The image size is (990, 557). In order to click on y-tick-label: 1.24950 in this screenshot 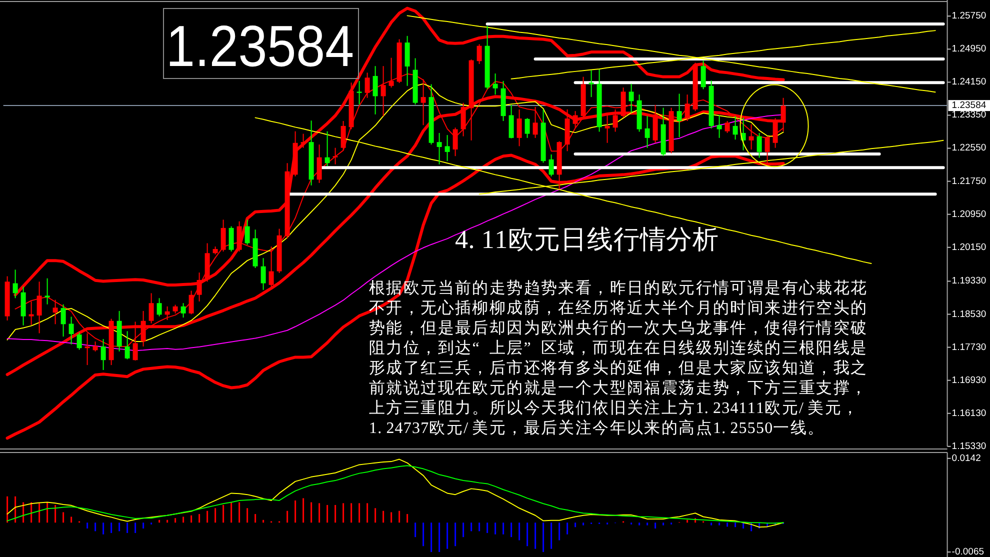, I will do `click(969, 49)`.